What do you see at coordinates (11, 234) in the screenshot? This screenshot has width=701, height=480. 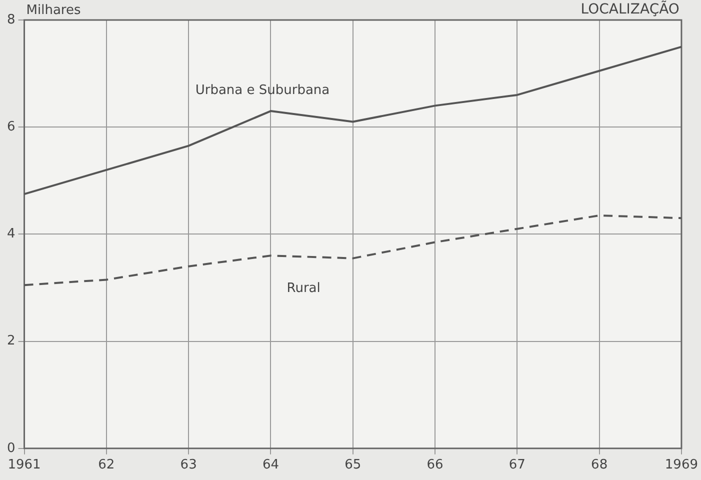 I see `y-tick-label: 4` at bounding box center [11, 234].